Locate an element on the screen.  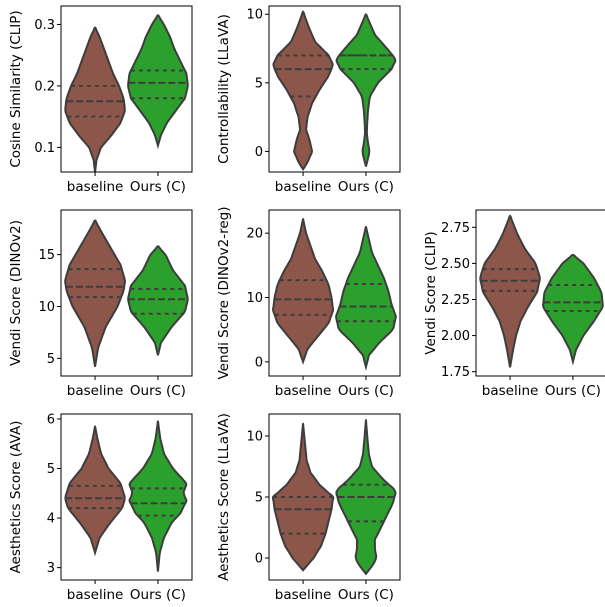
y-tick-label: 1.75 is located at coordinates (455, 372).